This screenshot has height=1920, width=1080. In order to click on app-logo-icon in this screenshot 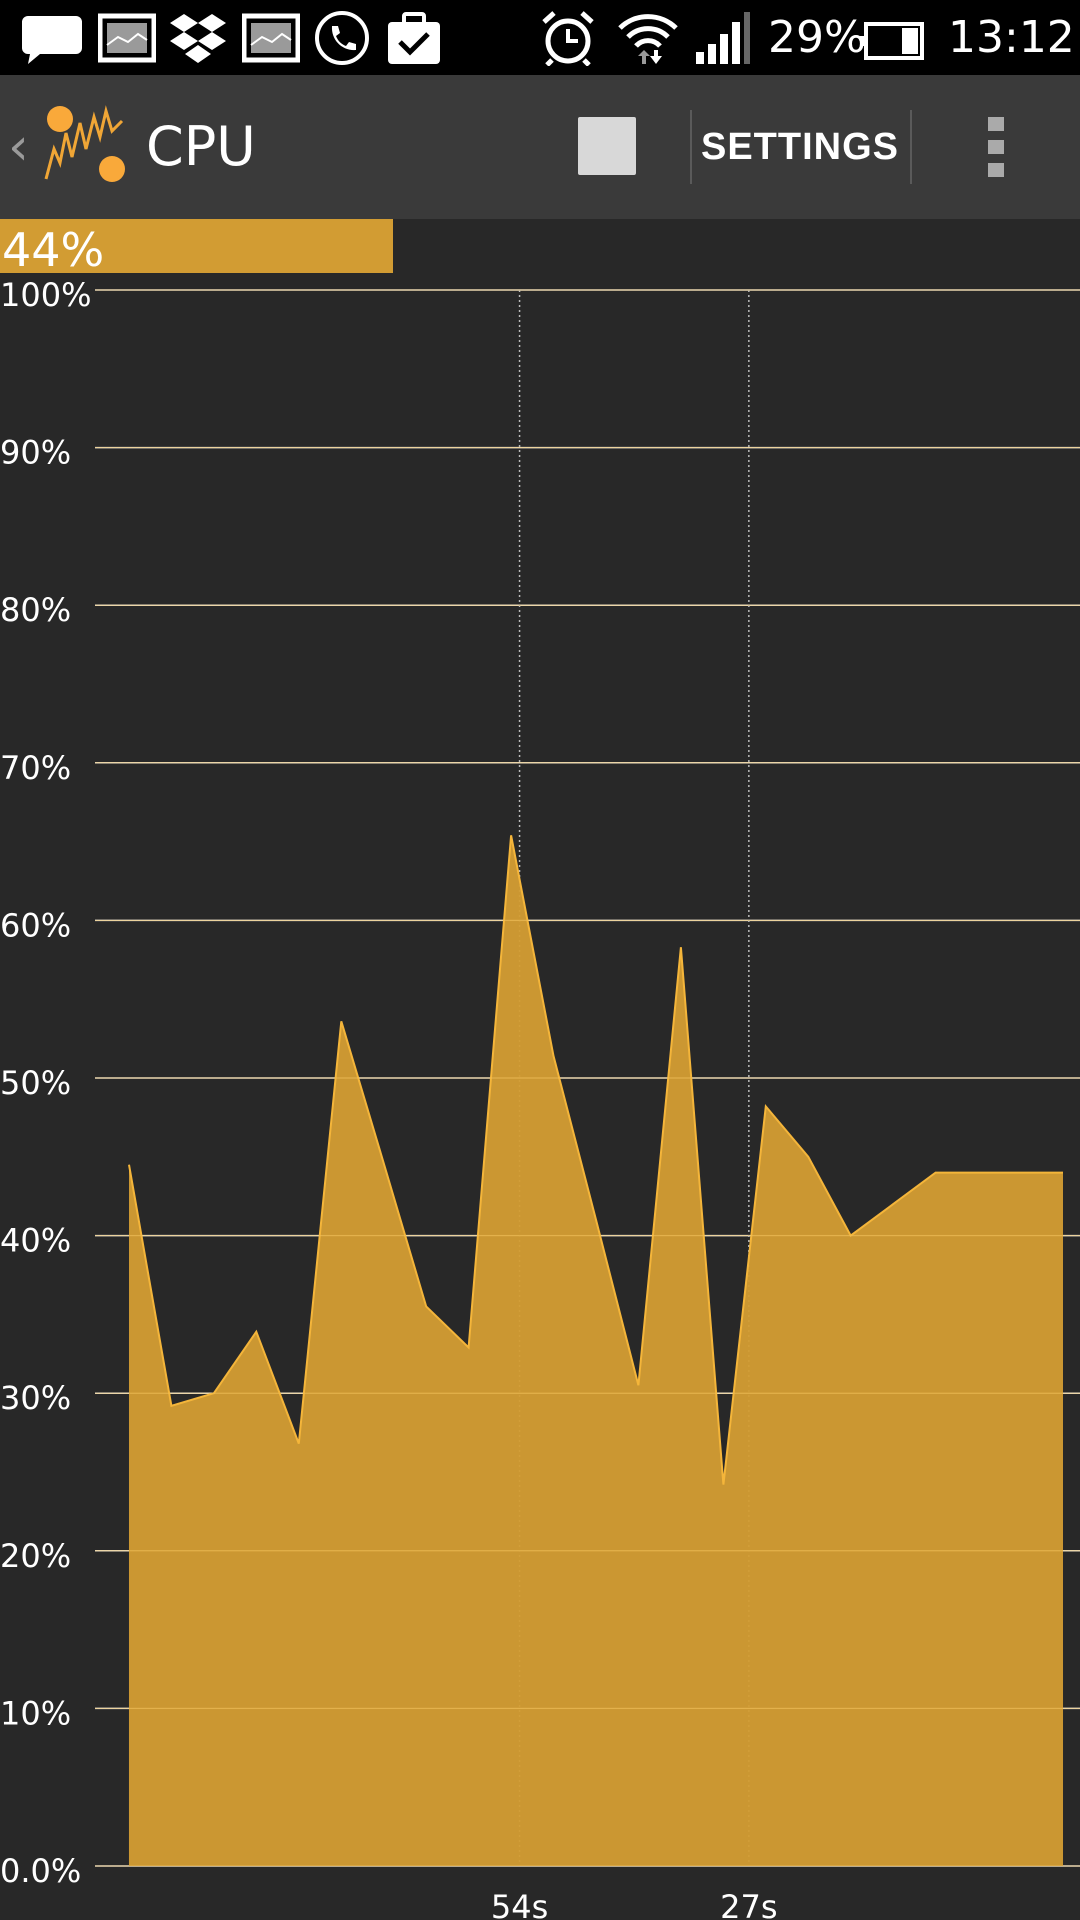, I will do `click(85, 148)`.